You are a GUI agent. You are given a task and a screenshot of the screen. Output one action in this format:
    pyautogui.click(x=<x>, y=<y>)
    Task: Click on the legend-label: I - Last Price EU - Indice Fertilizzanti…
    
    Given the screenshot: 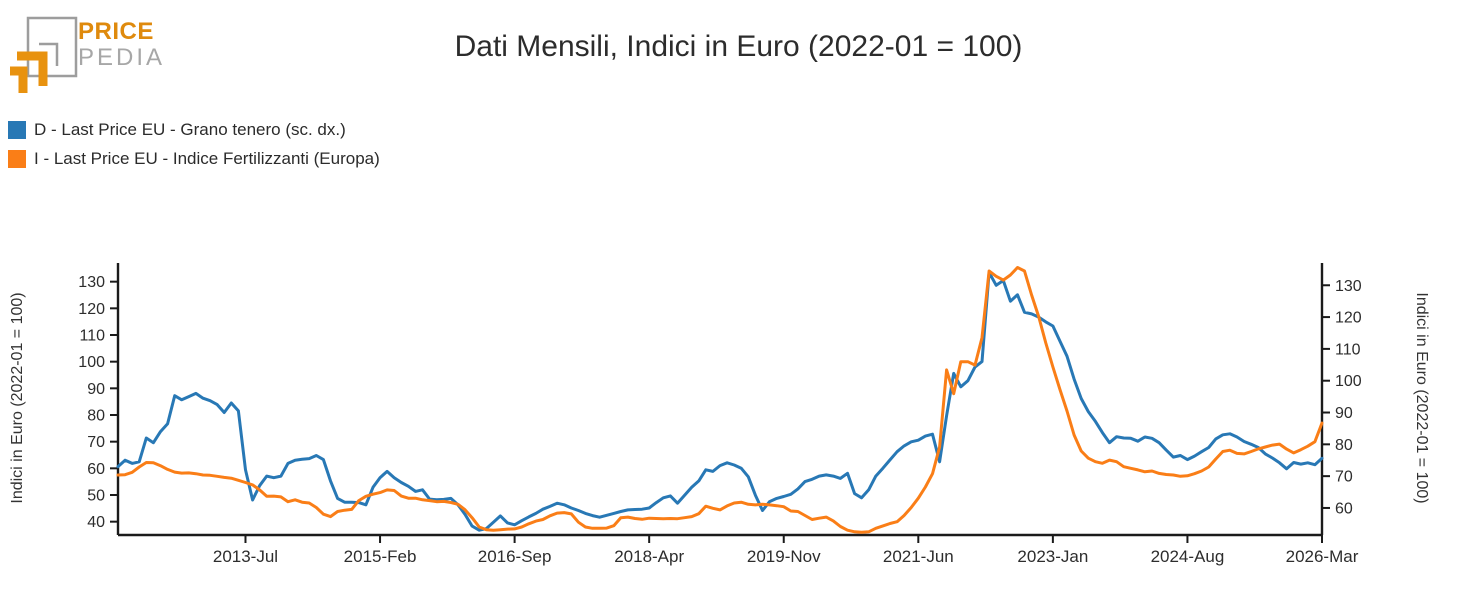 What is the action you would take?
    pyautogui.click(x=207, y=158)
    